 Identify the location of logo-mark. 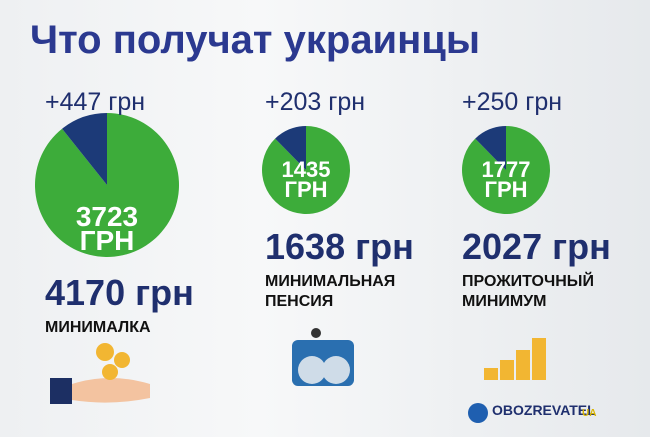
(478, 413).